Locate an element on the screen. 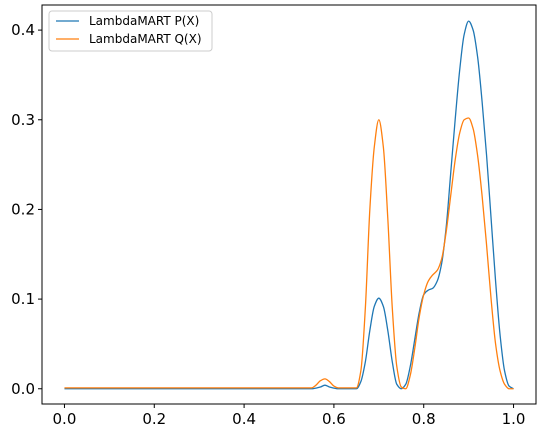  x-tick-label: 0.6 is located at coordinates (334, 419).